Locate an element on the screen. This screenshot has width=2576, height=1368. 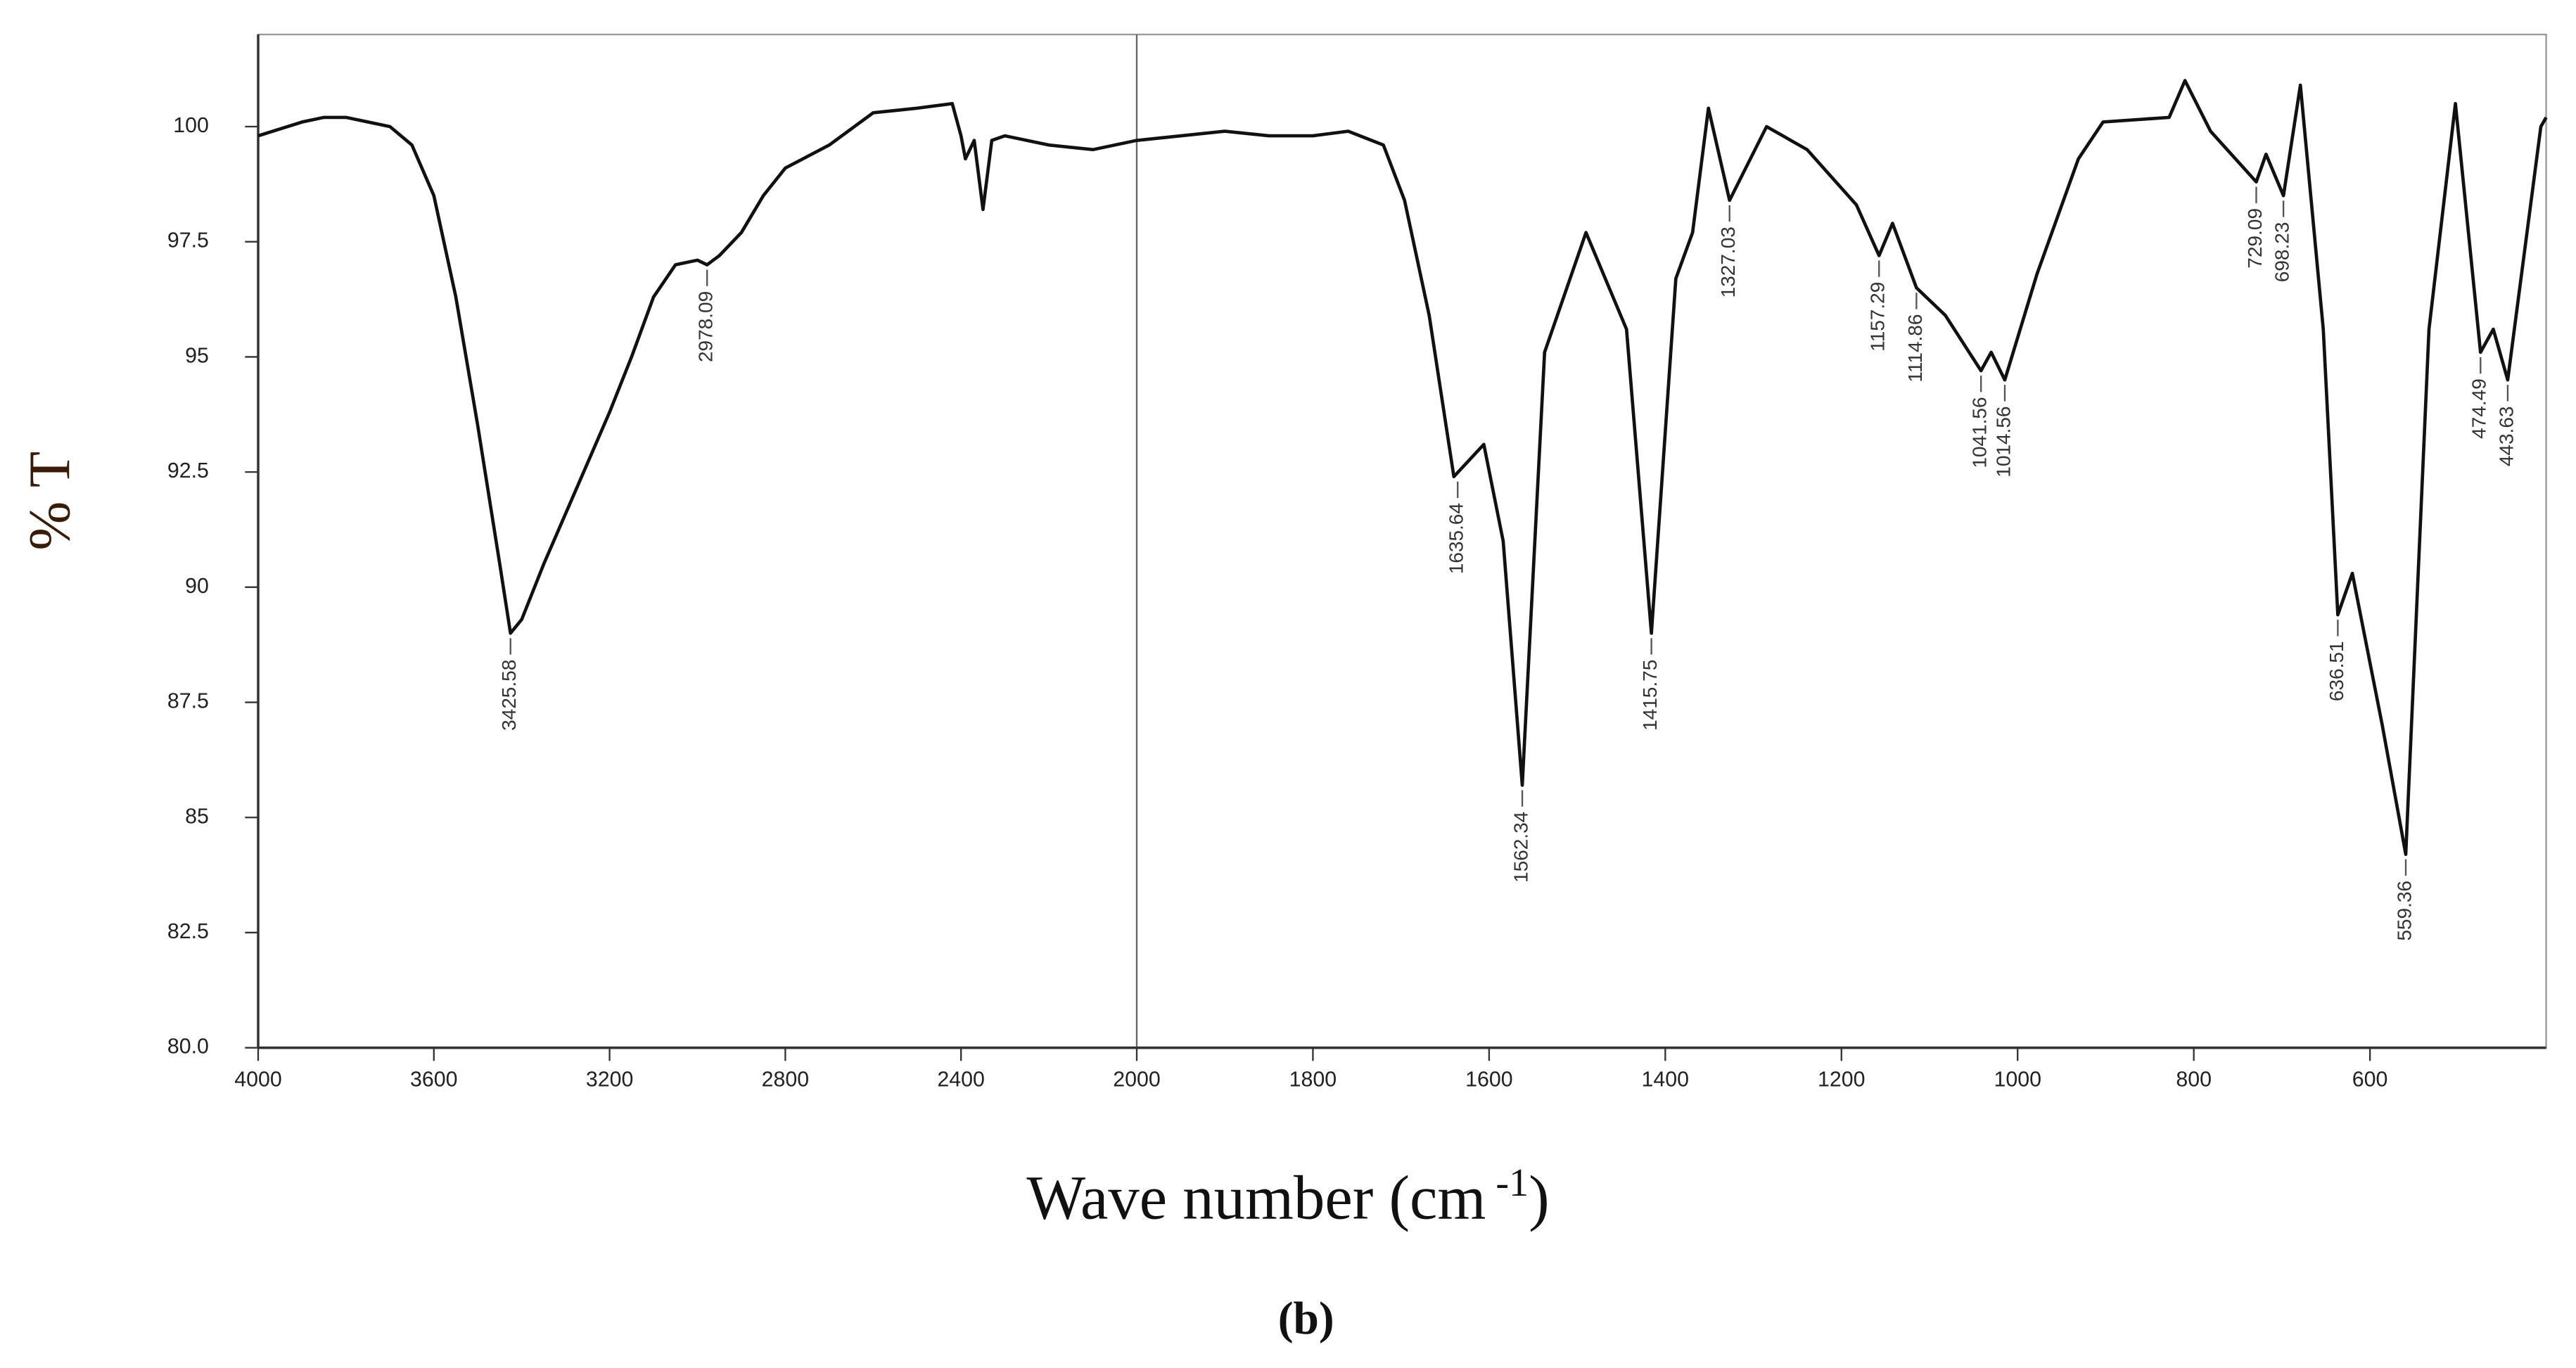
x-axis-label-text: Wave number (cm is located at coordinates (1256, 1198).